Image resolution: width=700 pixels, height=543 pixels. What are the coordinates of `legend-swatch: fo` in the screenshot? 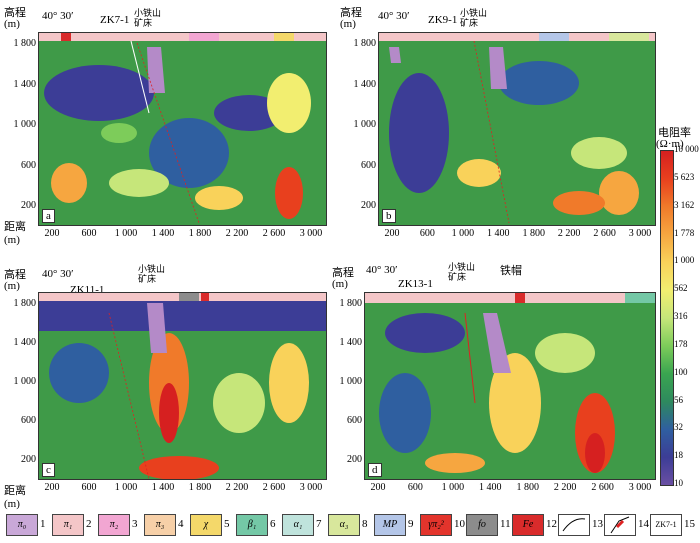 It's located at (482, 525).